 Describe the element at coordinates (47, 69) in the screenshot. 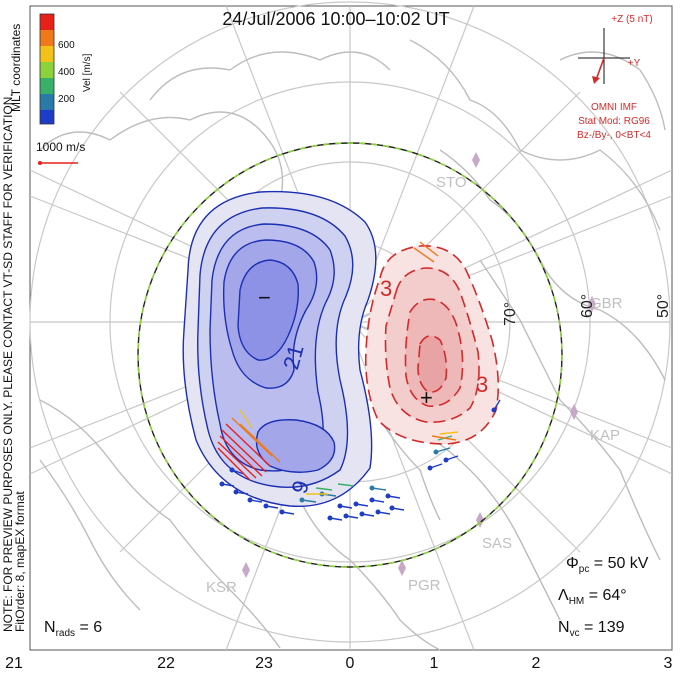

I see `velocity-color-bar` at that location.